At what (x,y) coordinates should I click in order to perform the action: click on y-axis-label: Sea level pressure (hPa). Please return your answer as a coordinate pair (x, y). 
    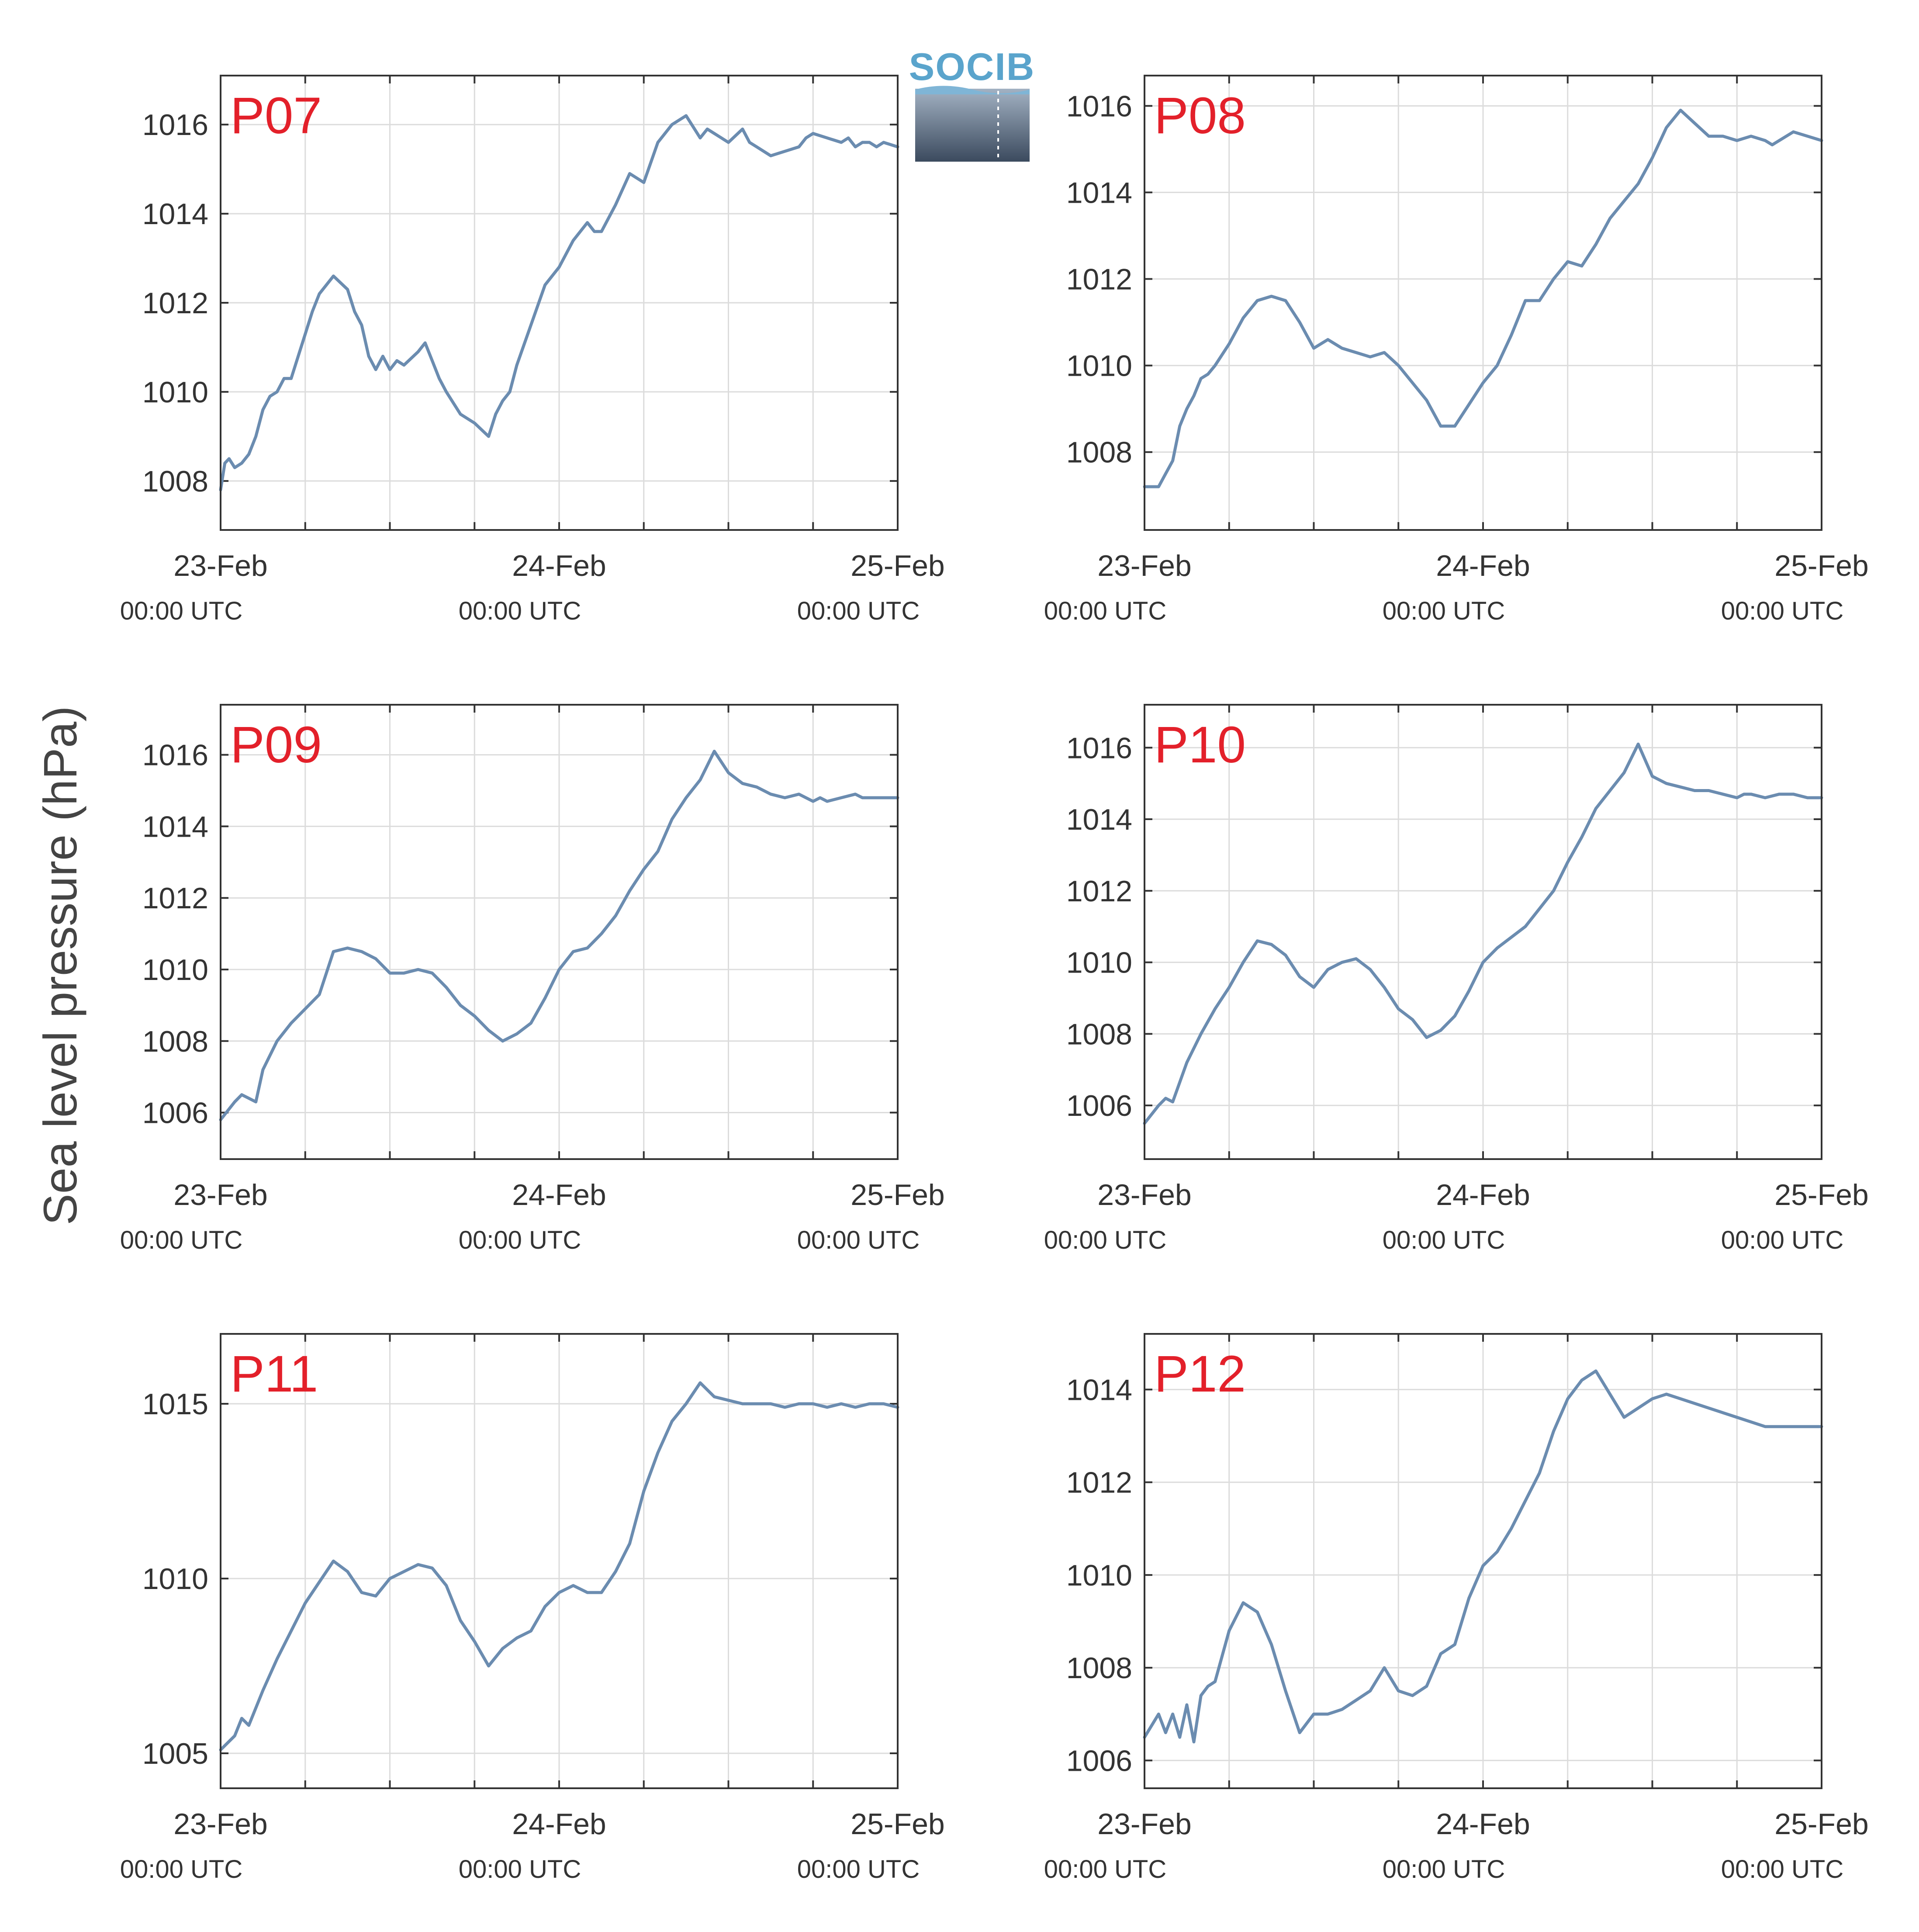
    Looking at the image, I should click on (60, 966).